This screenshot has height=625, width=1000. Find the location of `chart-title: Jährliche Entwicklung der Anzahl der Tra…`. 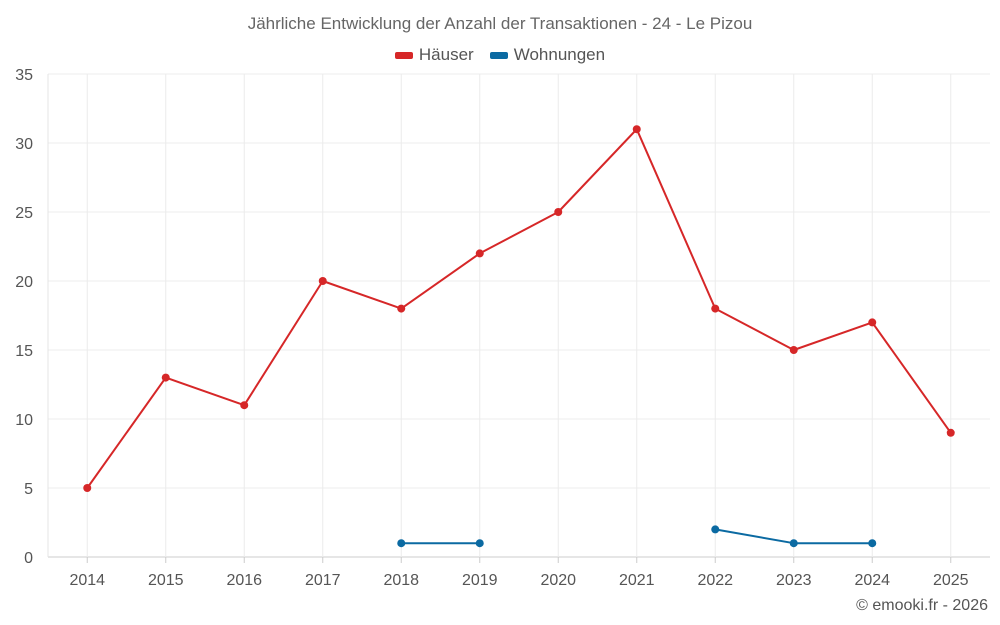

chart-title: Jährliche Entwicklung der Anzahl der Tra… is located at coordinates (500, 23).